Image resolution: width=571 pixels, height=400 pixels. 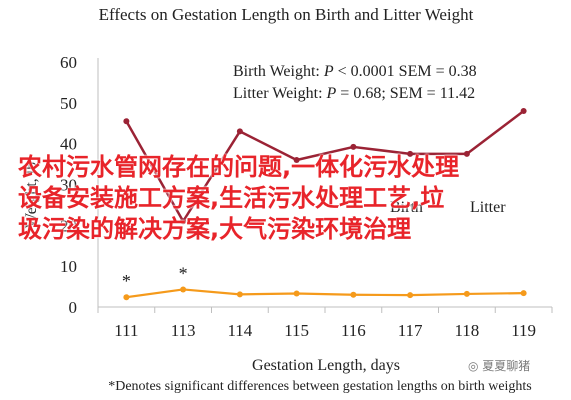 What do you see at coordinates (499, 366) in the screenshot?
I see `watermark: ◎ 夏夏聊猪` at bounding box center [499, 366].